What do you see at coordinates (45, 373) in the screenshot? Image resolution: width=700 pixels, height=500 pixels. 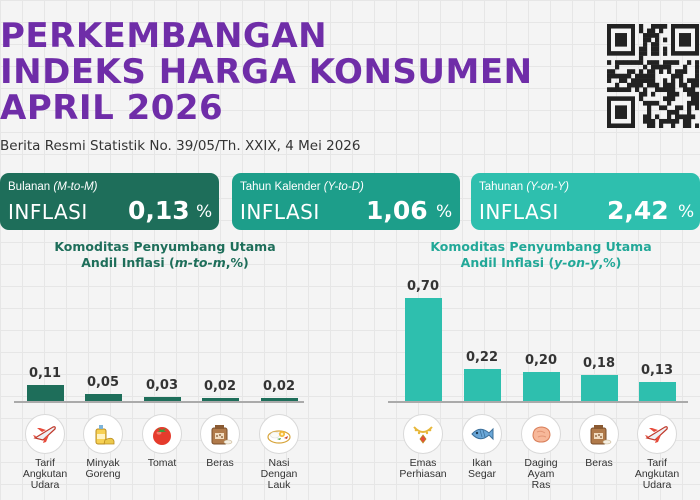 I see `bar-value-label: 0,11` at bounding box center [45, 373].